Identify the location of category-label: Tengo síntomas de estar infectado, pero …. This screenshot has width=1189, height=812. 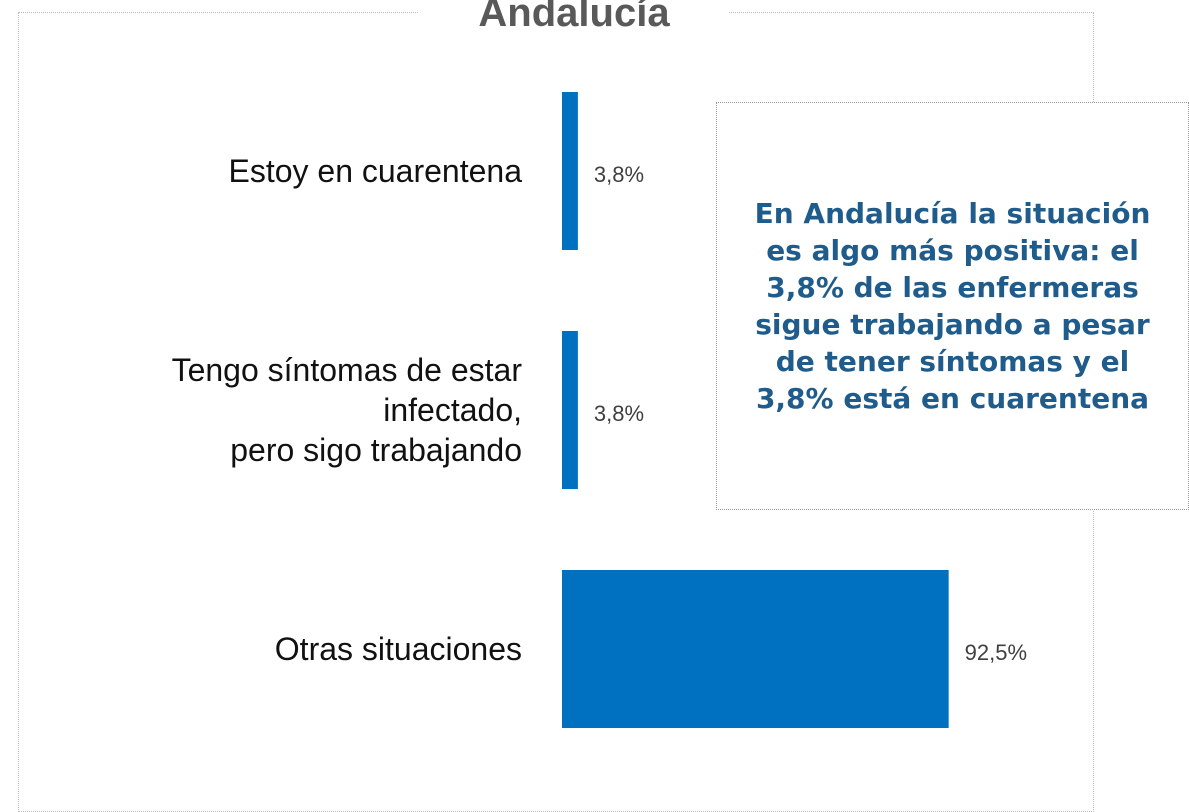
(346, 410).